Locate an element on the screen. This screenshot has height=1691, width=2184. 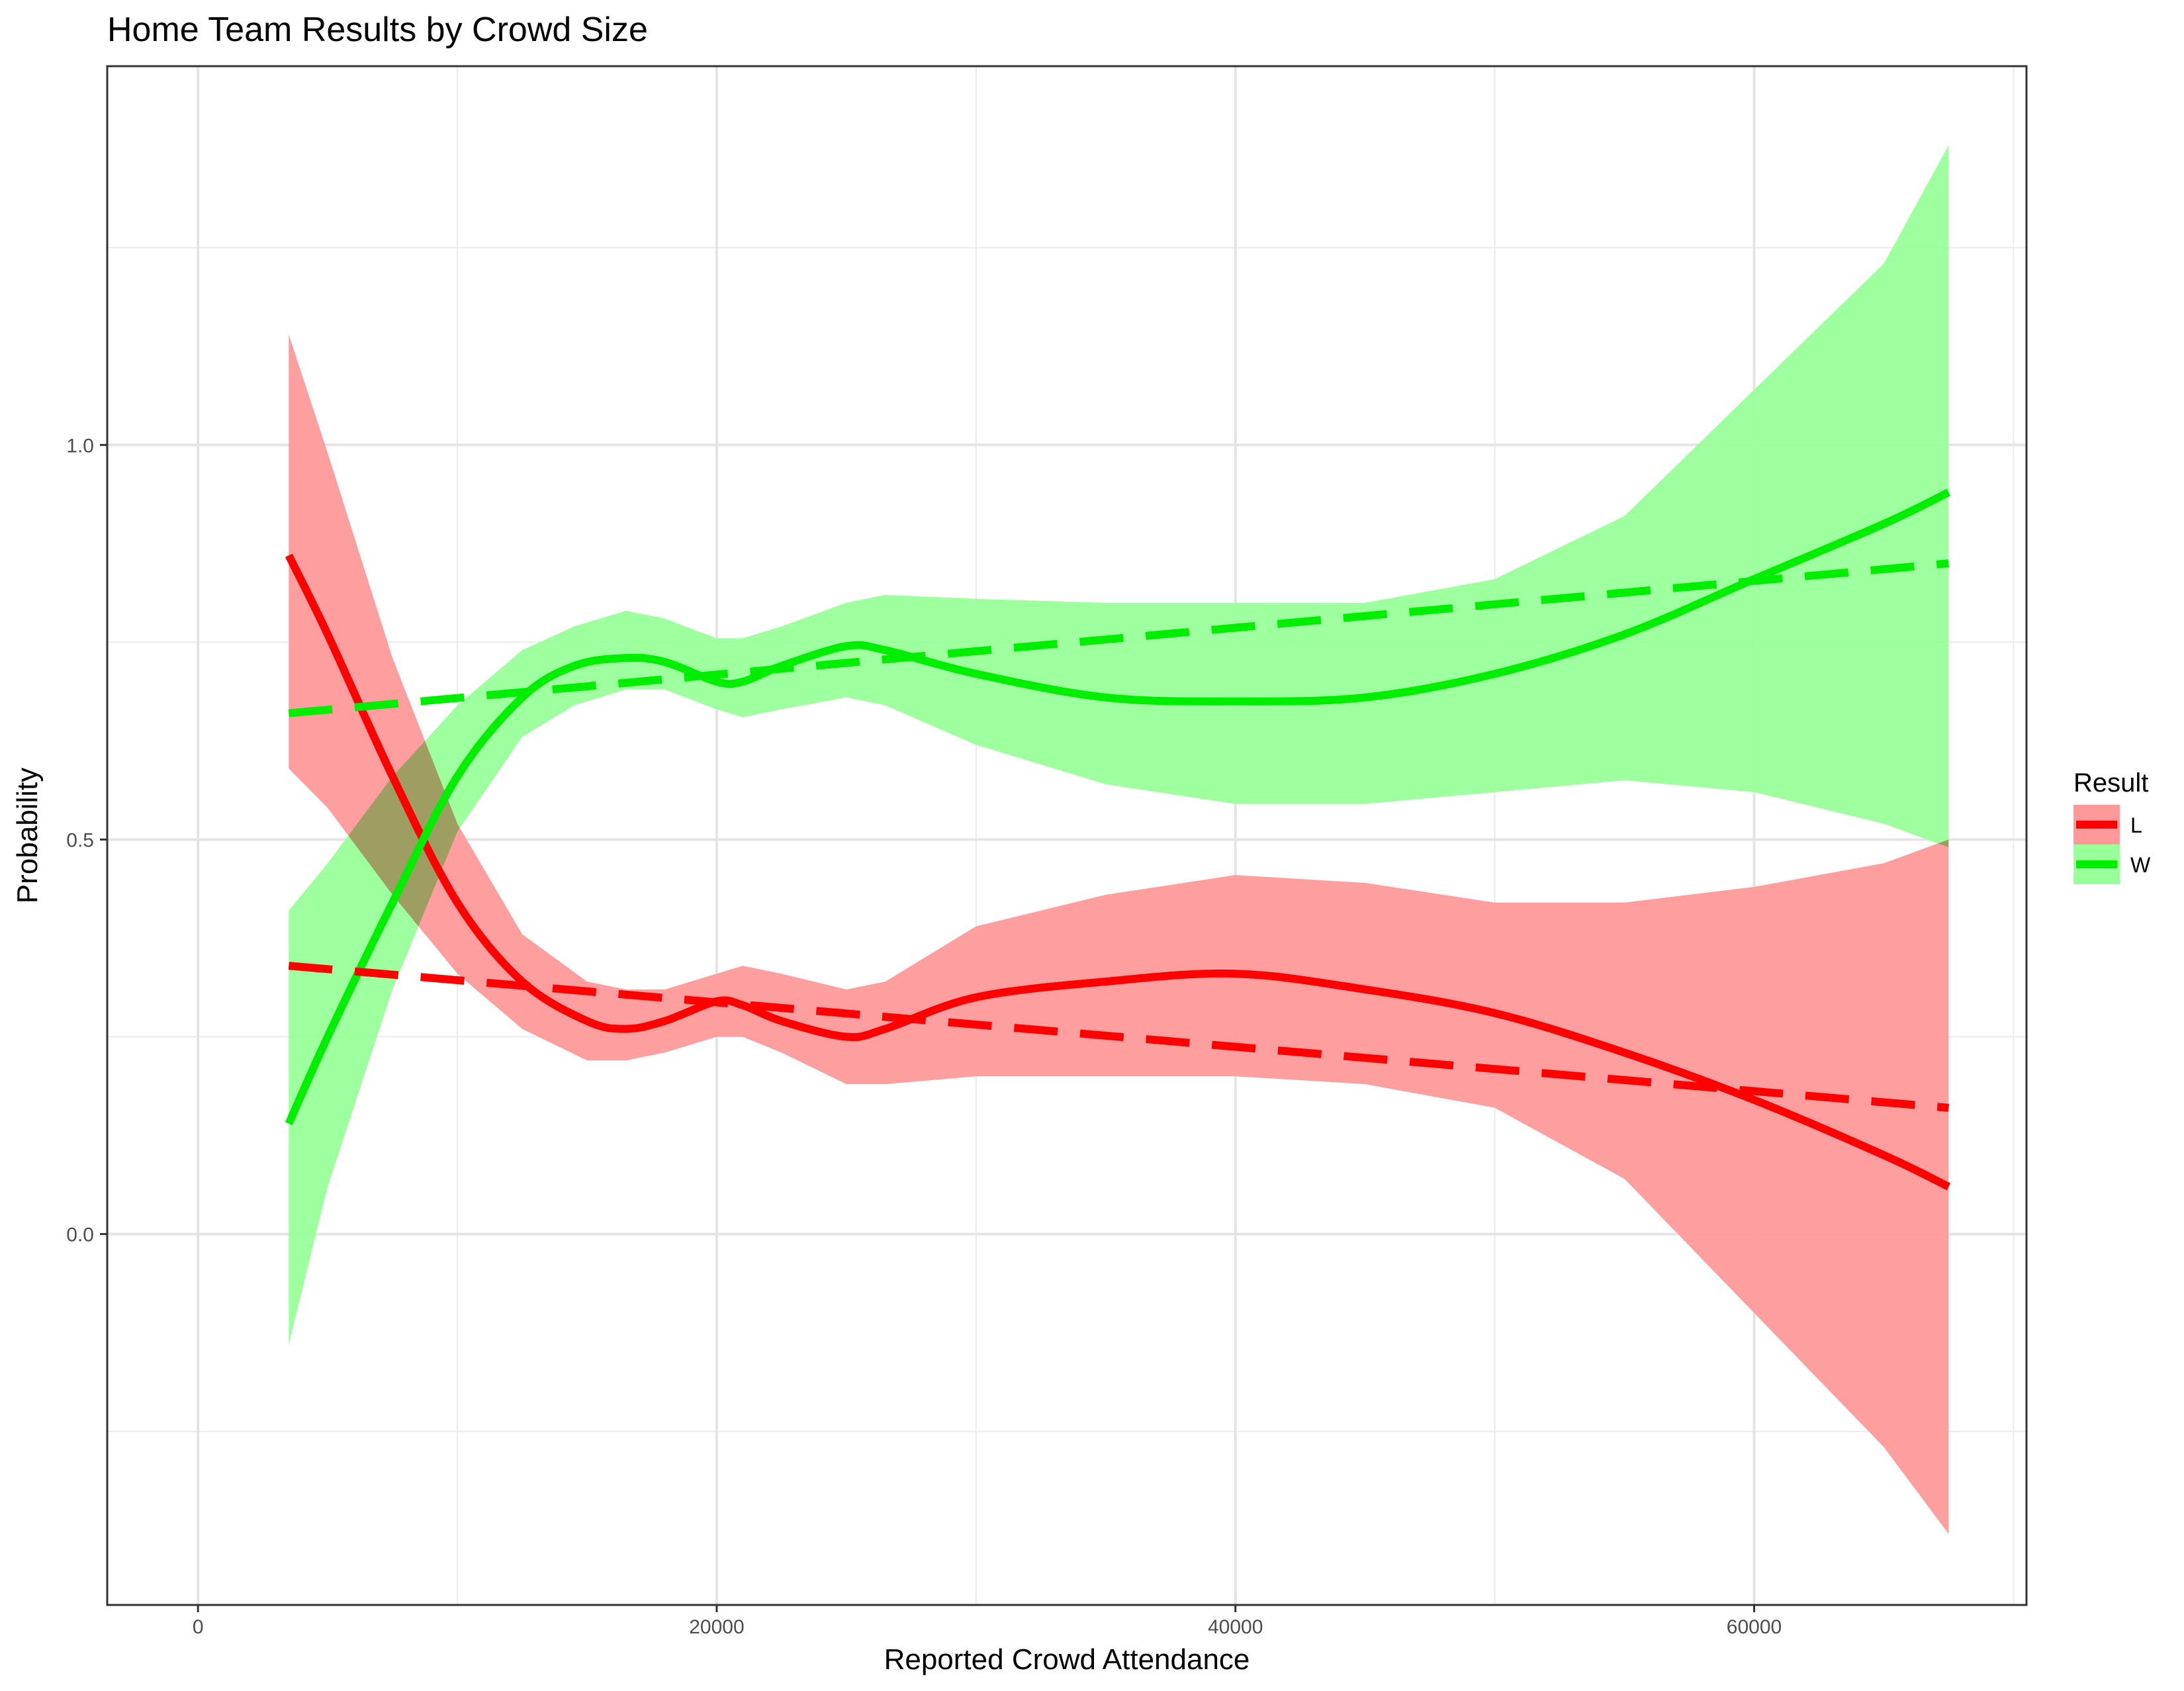
y-tick-label: 1.0 is located at coordinates (80, 446).